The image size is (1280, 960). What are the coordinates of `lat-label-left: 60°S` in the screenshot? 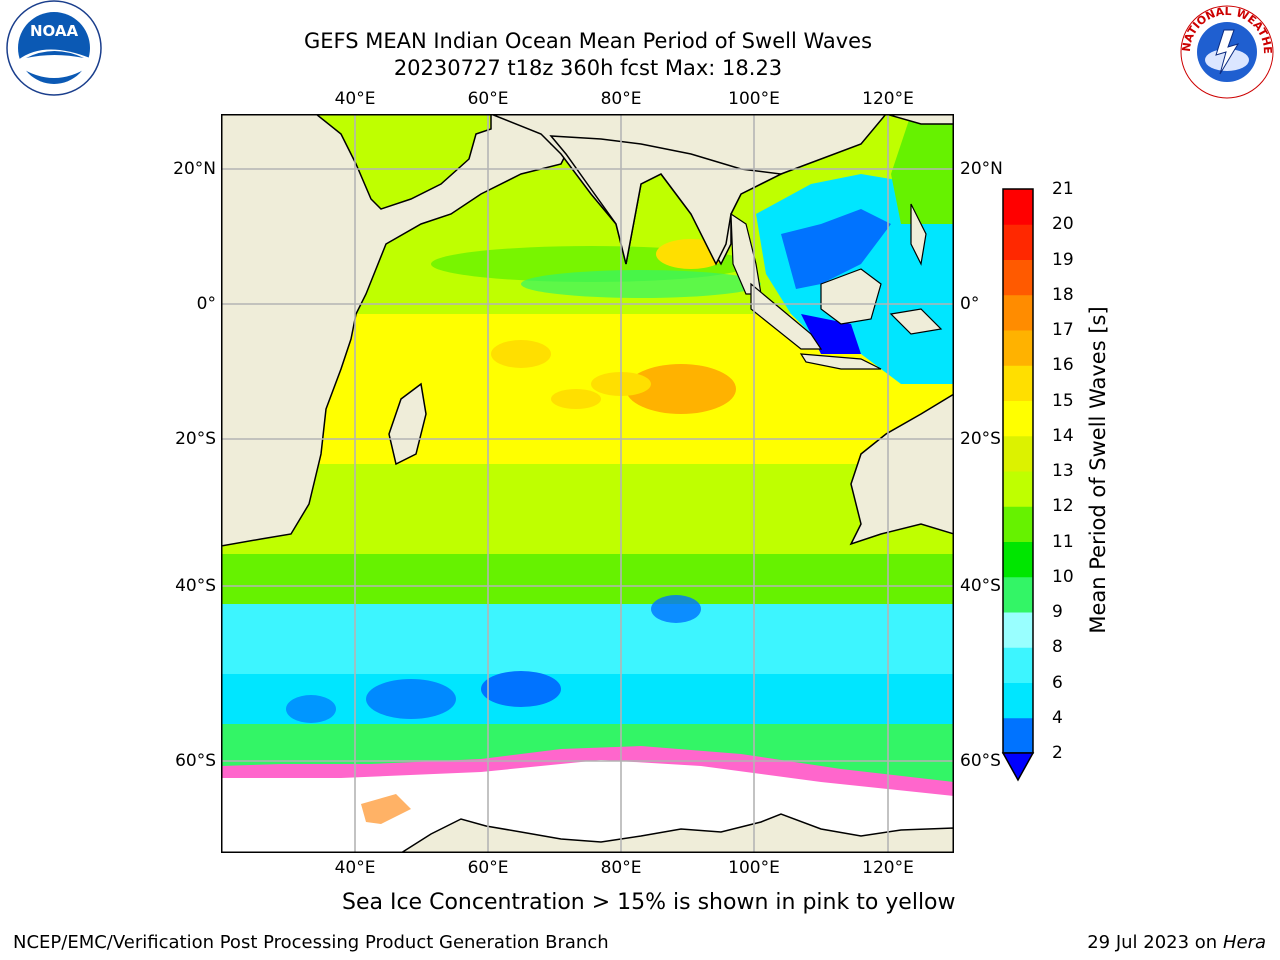 It's located at (195, 761).